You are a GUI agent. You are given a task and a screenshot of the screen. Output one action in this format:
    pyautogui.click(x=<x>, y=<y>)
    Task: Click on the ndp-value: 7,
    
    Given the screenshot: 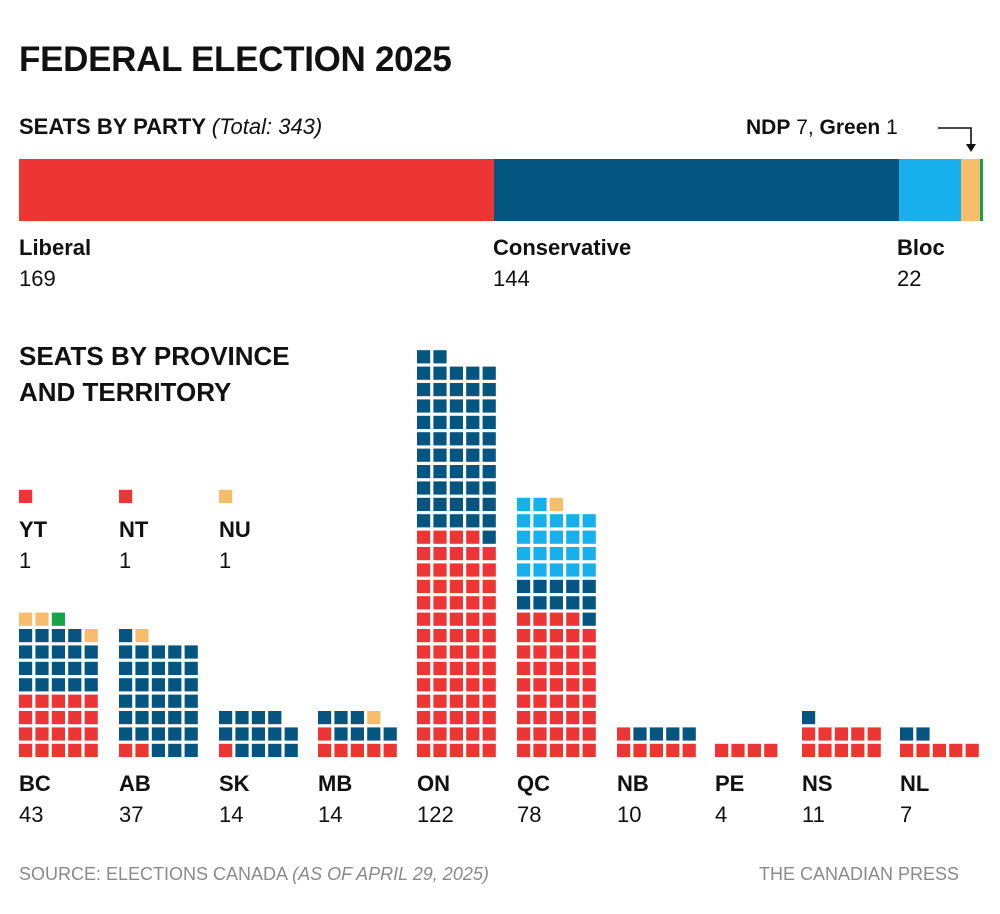 What is the action you would take?
    pyautogui.click(x=805, y=127)
    